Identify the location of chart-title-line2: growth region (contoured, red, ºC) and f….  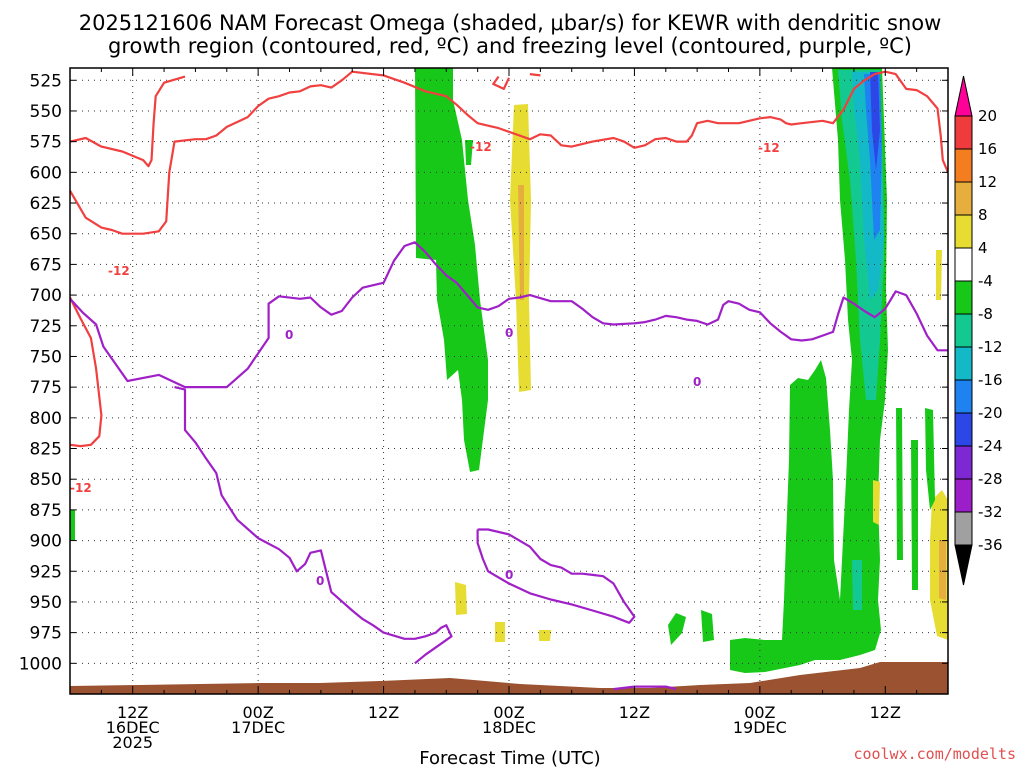
(510, 46).